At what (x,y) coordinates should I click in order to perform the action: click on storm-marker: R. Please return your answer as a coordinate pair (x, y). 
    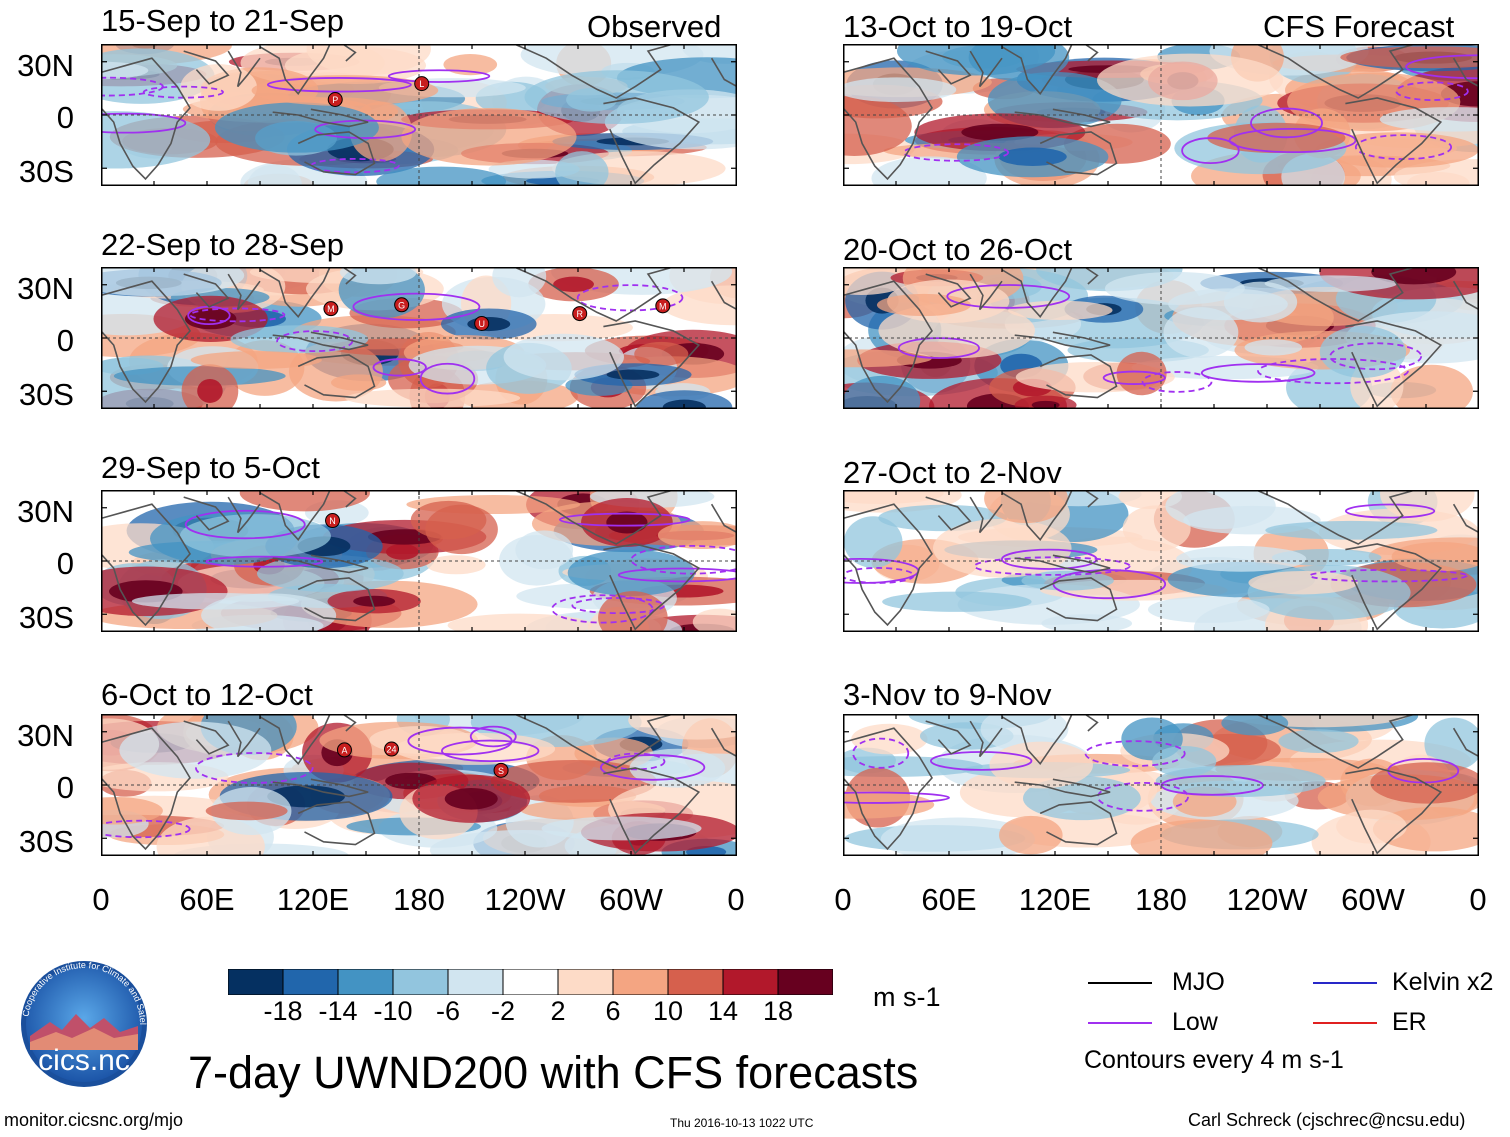
    Looking at the image, I should click on (580, 314).